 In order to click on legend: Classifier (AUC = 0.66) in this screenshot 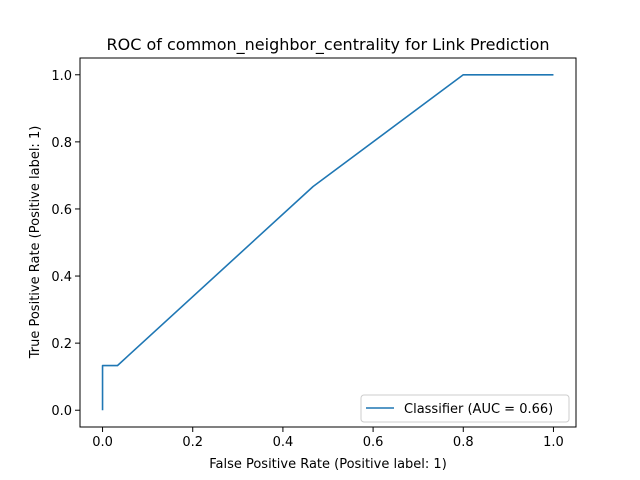, I will do `click(465, 408)`.